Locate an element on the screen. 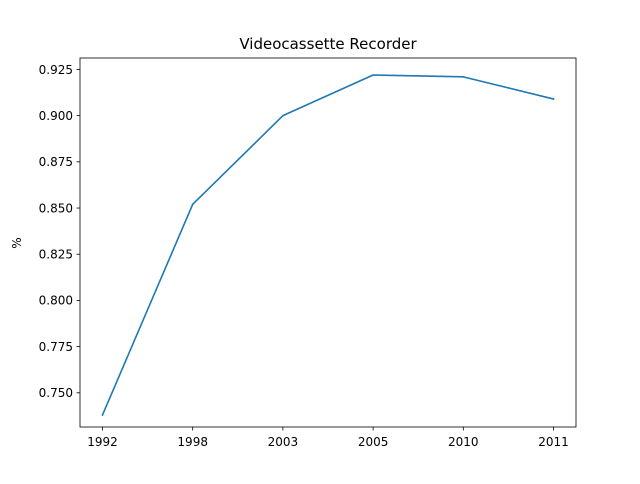 This screenshot has height=484, width=640. y-tick-label: 0.775 is located at coordinates (56, 347).